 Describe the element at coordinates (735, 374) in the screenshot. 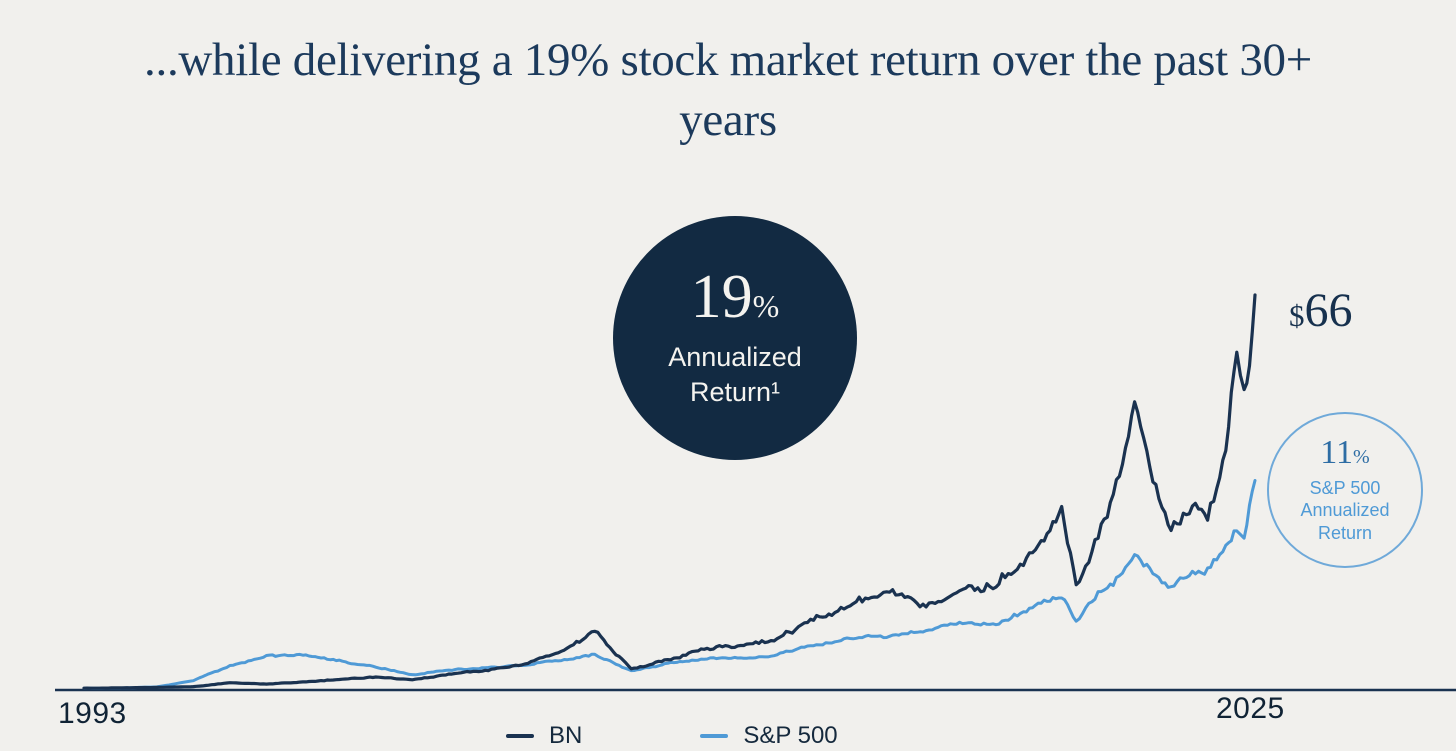

I see `bn-return-label: Annualized Return¹` at that location.